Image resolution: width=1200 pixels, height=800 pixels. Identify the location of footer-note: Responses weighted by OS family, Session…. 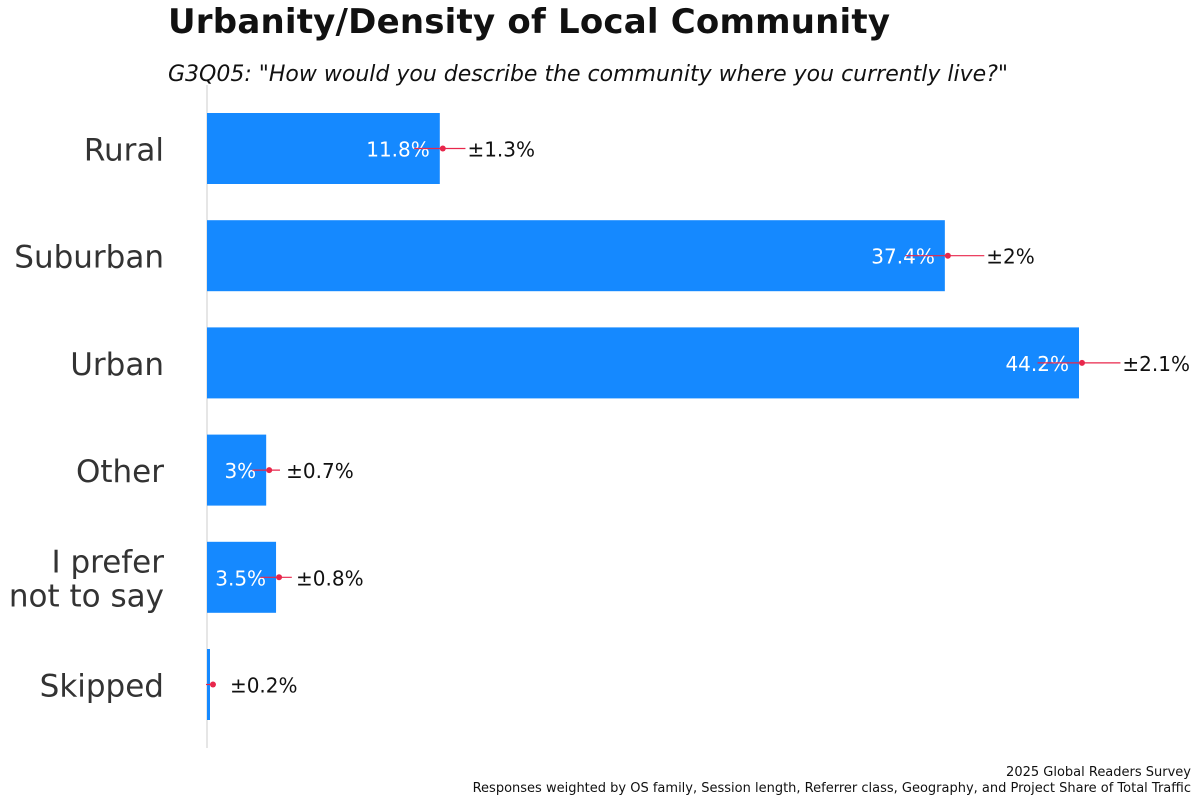
(831, 788).